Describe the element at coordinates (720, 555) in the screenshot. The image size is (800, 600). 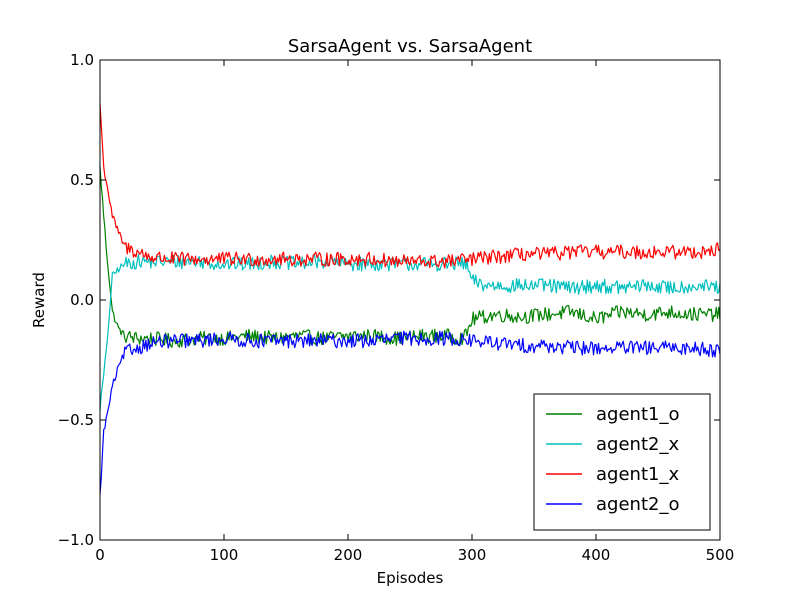
I see `x-tick-label: 500` at that location.